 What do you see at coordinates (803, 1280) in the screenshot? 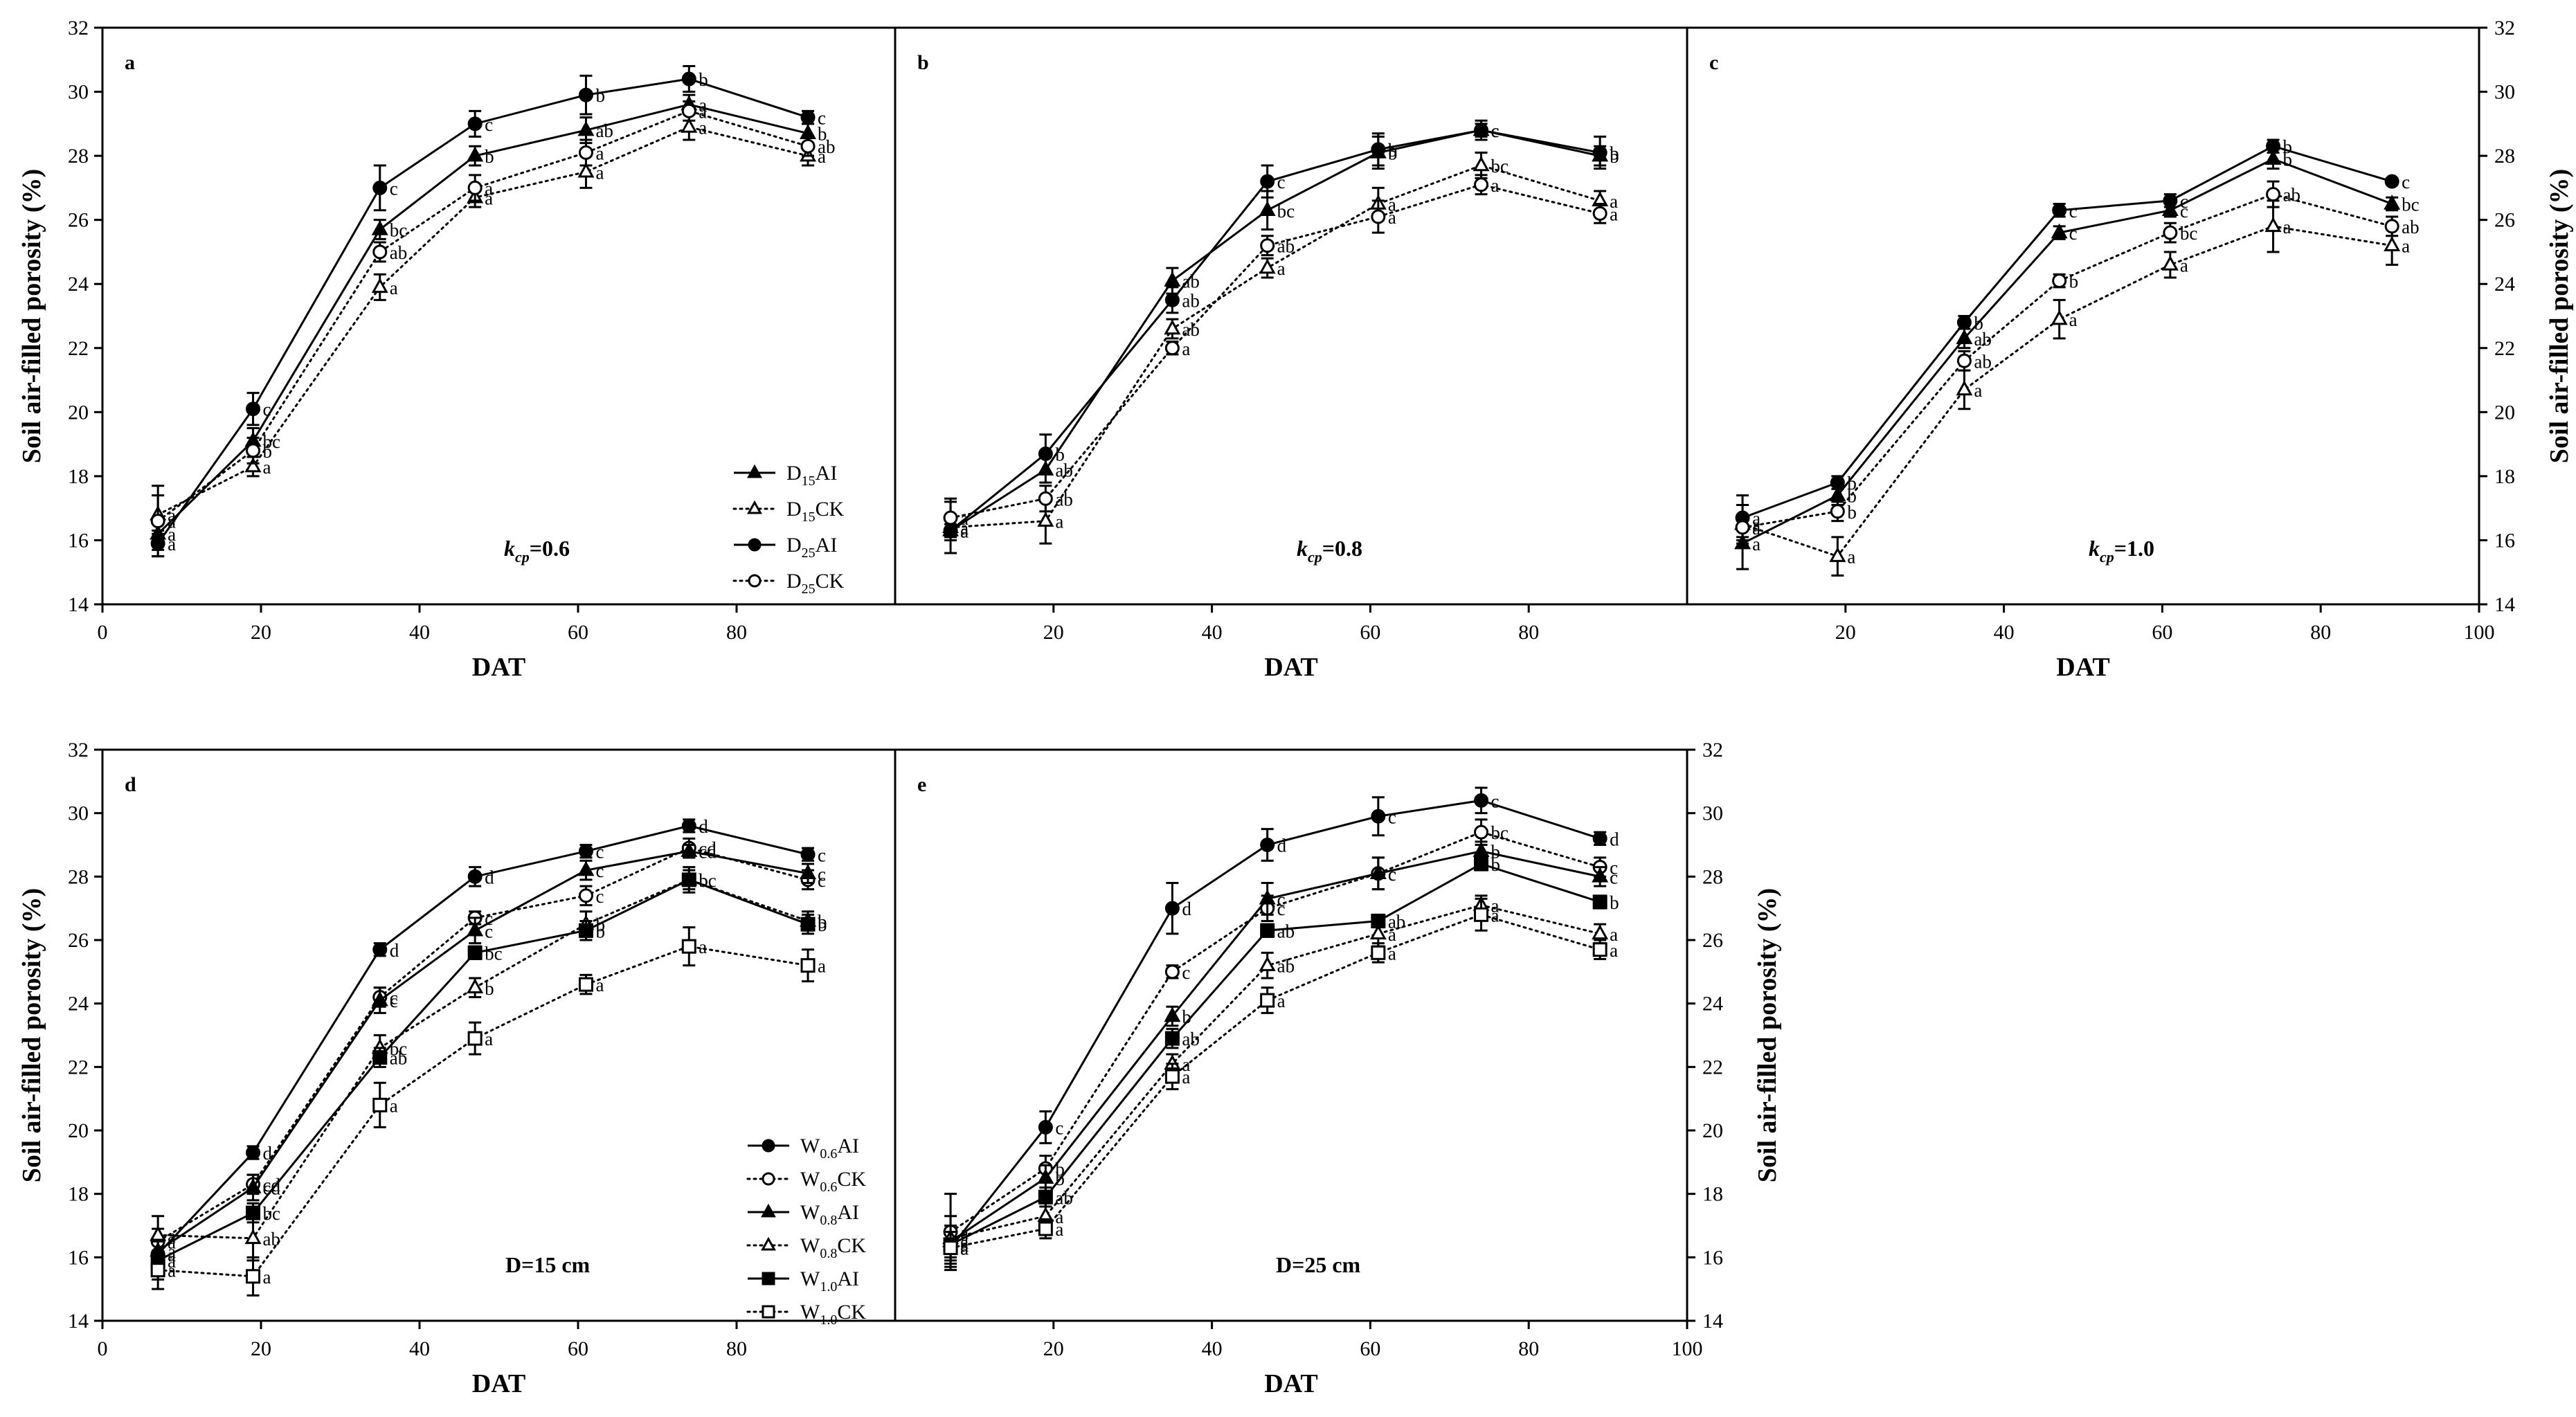
I see `legend-item: W1.0AI` at bounding box center [803, 1280].